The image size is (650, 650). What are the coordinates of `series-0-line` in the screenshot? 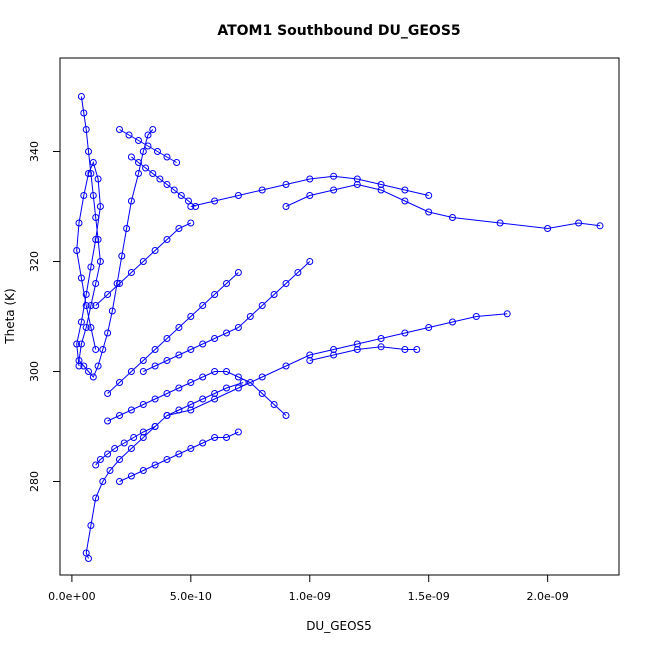 It's located at (116, 237).